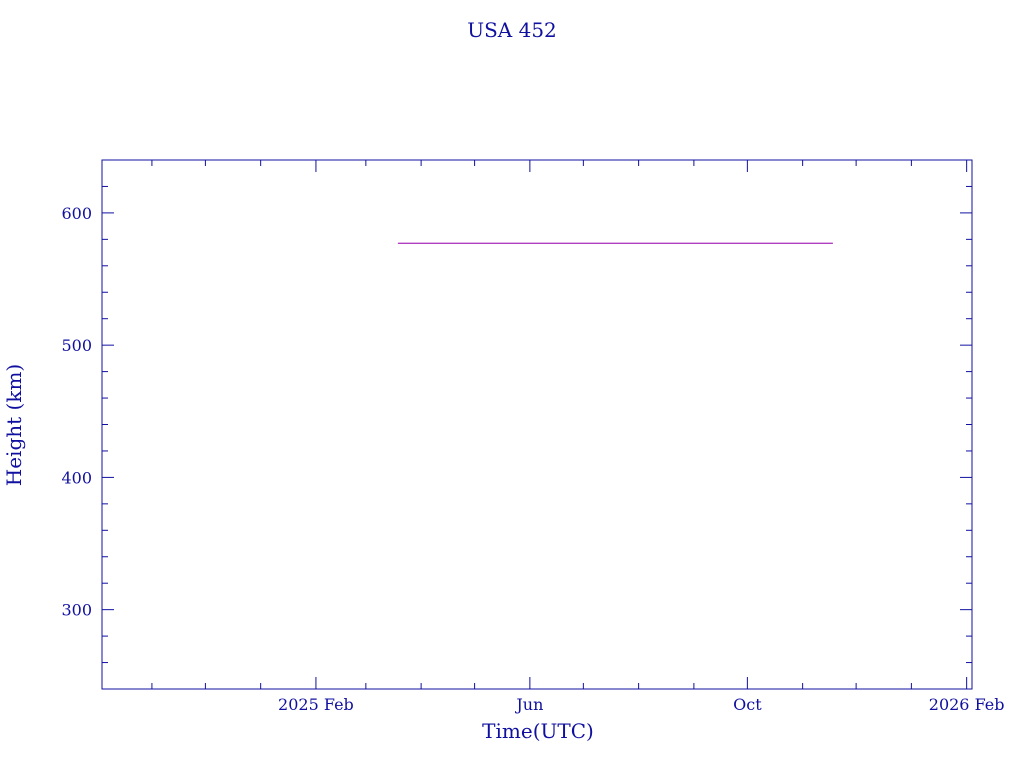  Describe the element at coordinates (76, 345) in the screenshot. I see `y-tick-label: 500` at that location.